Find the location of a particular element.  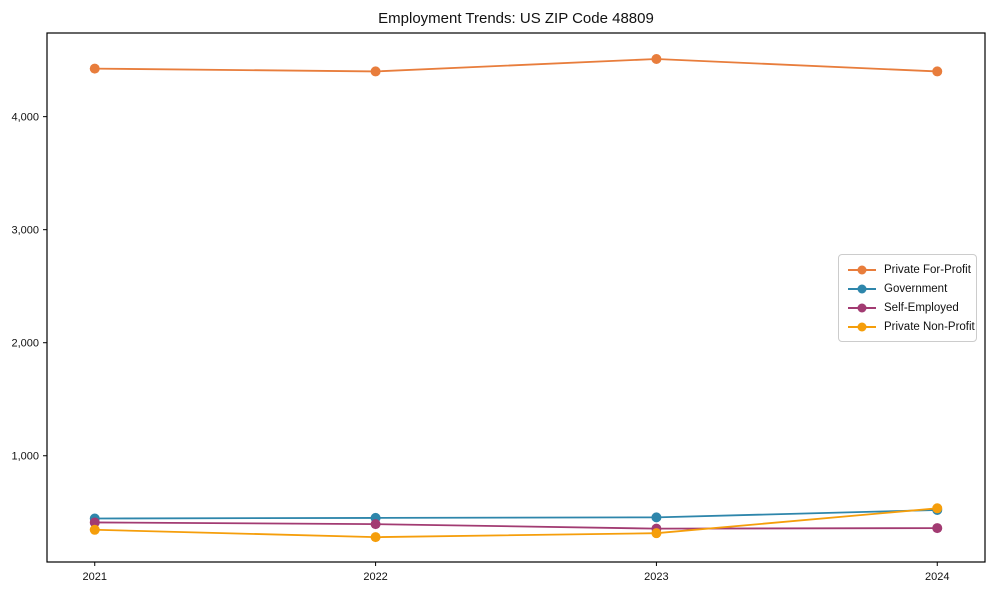

legend-item: Private For-Profit is located at coordinates (909, 269).